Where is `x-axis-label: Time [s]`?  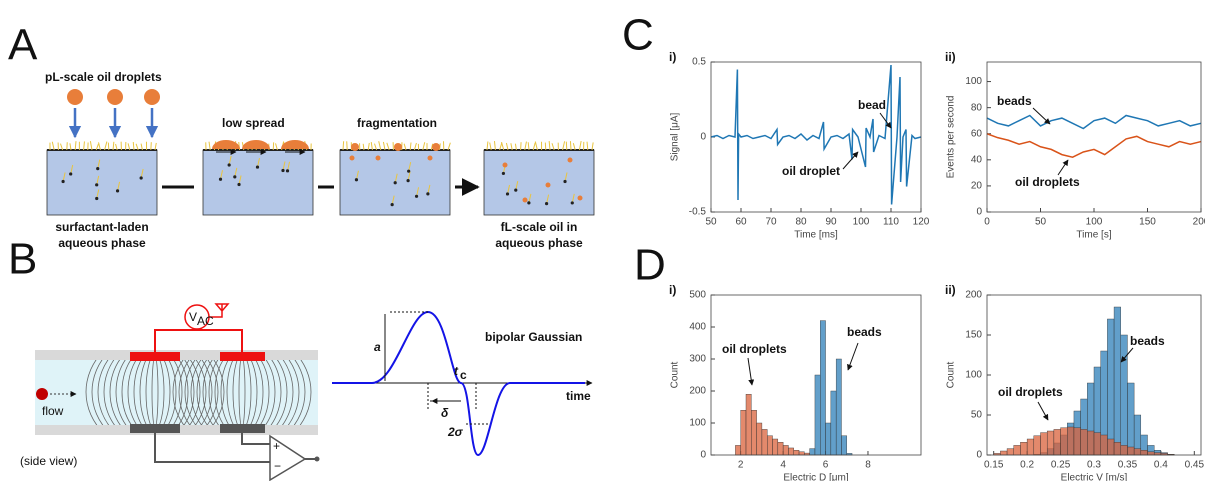 x-axis-label: Time [s] is located at coordinates (1093, 235).